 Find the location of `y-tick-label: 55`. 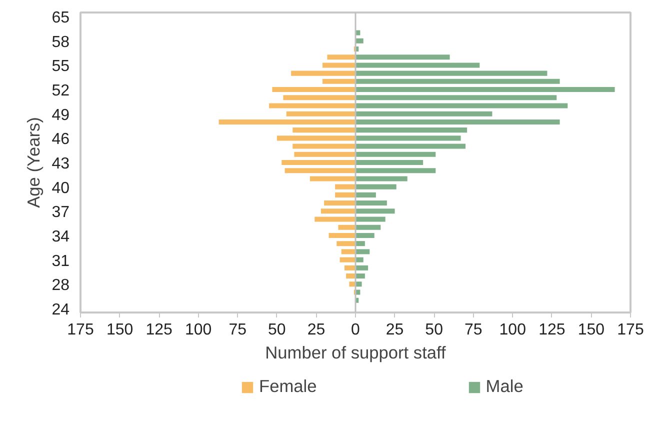

y-tick-label: 55 is located at coordinates (61, 67).